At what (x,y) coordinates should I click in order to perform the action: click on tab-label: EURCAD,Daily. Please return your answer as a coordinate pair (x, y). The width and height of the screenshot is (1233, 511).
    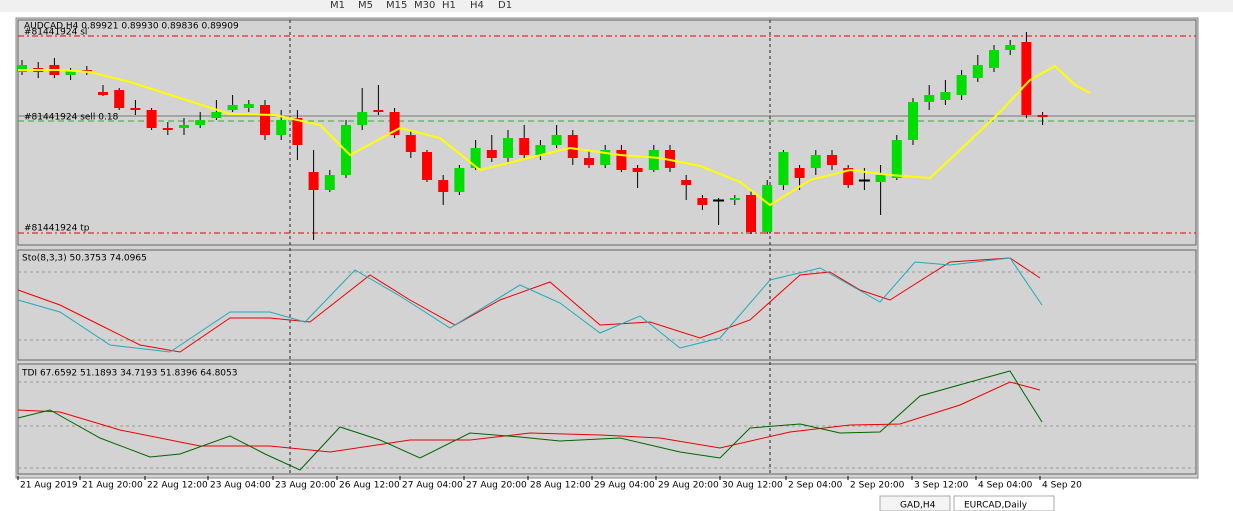
    Looking at the image, I should click on (996, 506).